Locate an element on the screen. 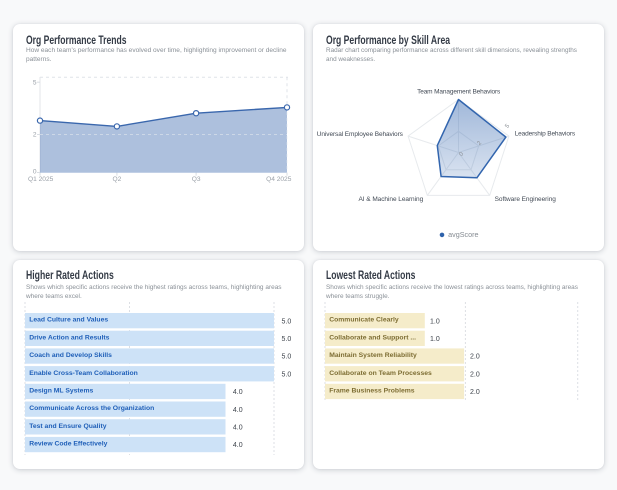 The width and height of the screenshot is (617, 490). svg-text: Universal Employee Behaviors is located at coordinates (360, 134).